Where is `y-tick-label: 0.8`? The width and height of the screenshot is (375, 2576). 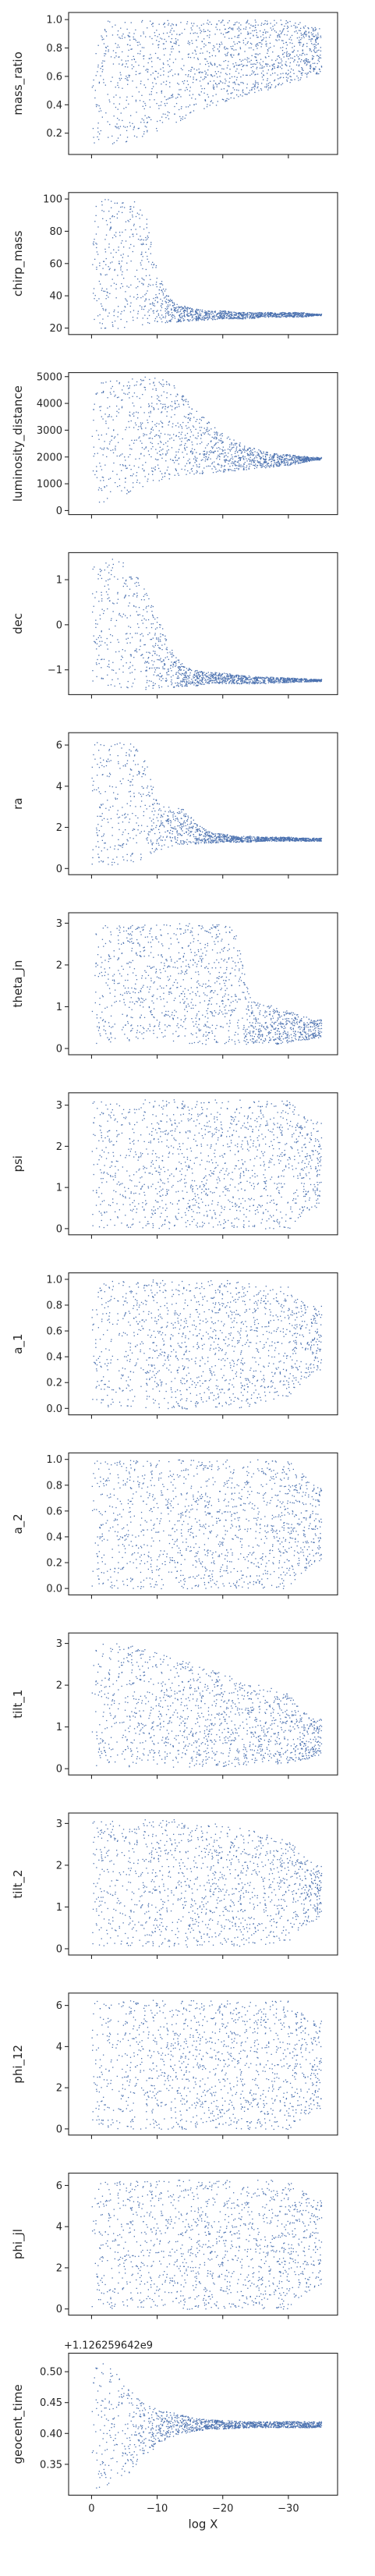 y-tick-label: 0.8 is located at coordinates (54, 49).